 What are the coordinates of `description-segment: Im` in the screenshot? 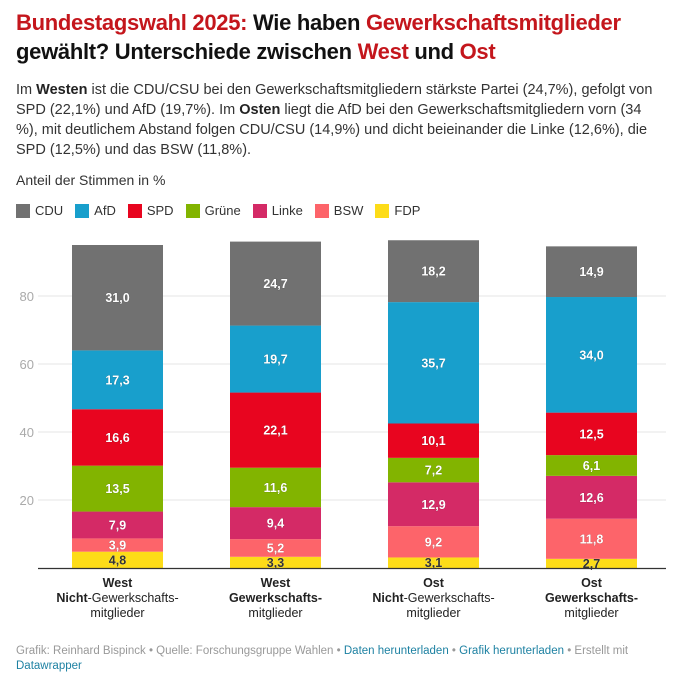 It's located at (26, 90).